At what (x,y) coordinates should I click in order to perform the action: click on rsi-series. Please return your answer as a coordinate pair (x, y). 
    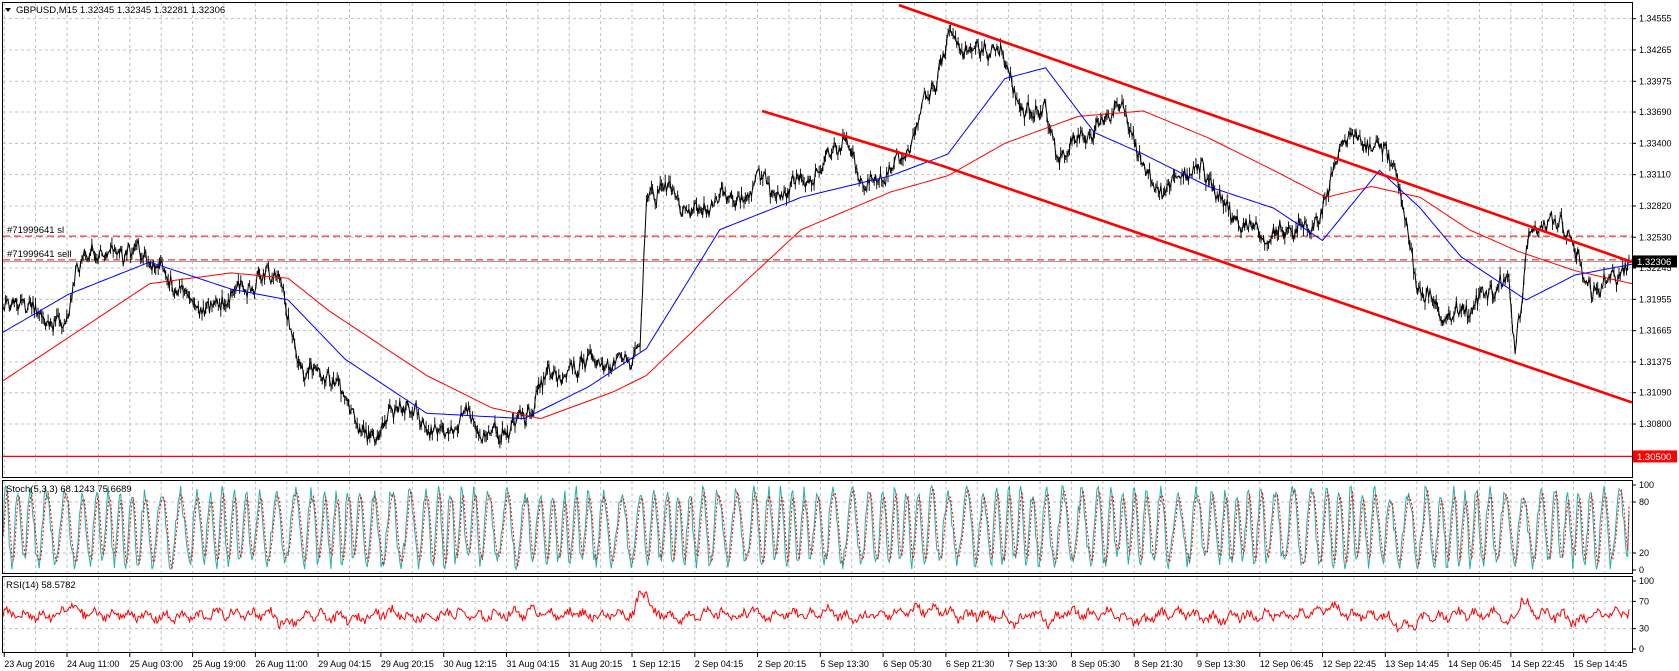
    Looking at the image, I should click on (816, 612).